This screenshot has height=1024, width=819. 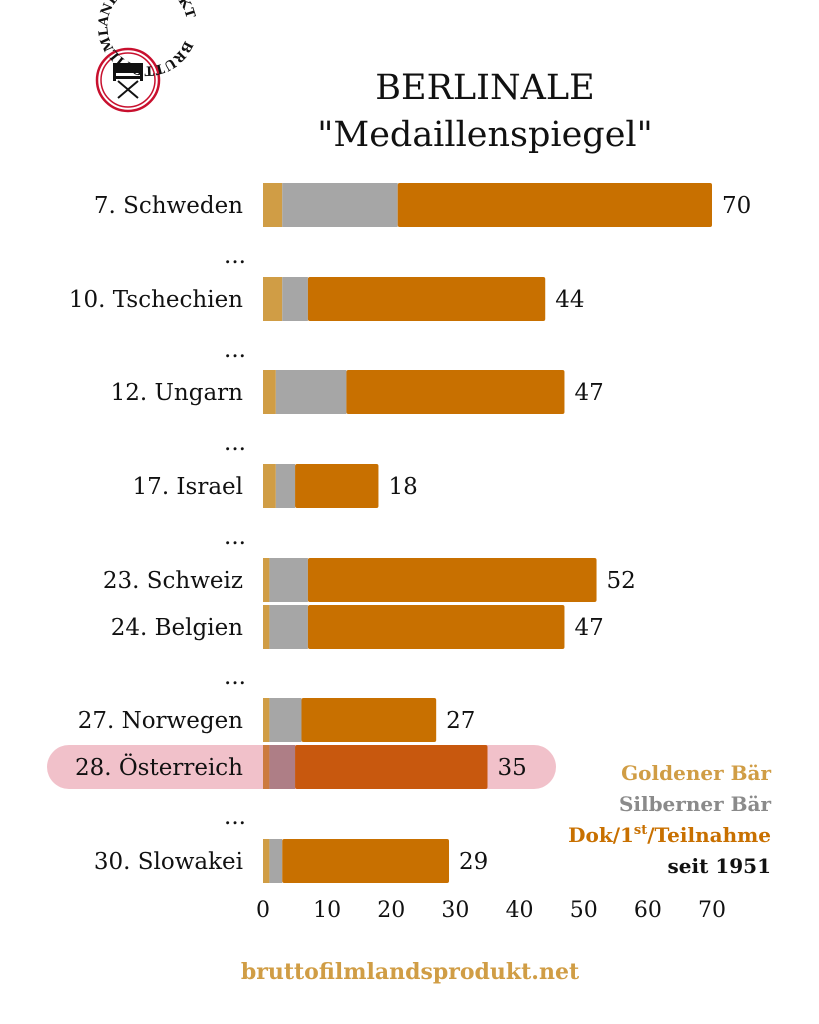 I want to click on country-label: 7. Schweden, so click(x=168, y=206).